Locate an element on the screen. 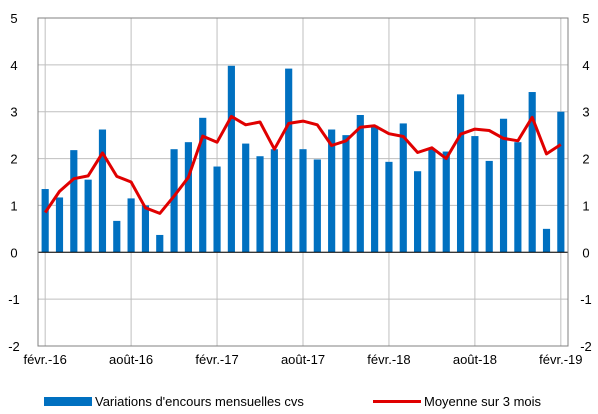 The image size is (598, 414). y-tick-label-right: 4 is located at coordinates (585, 65).